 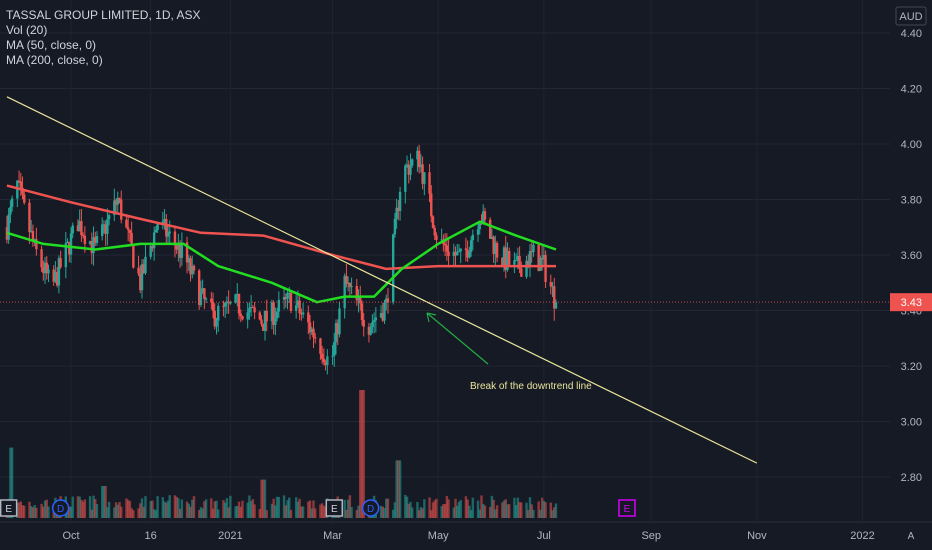 I want to click on legend-entry-ma50: MA (50, close, 0), so click(x=51, y=45).